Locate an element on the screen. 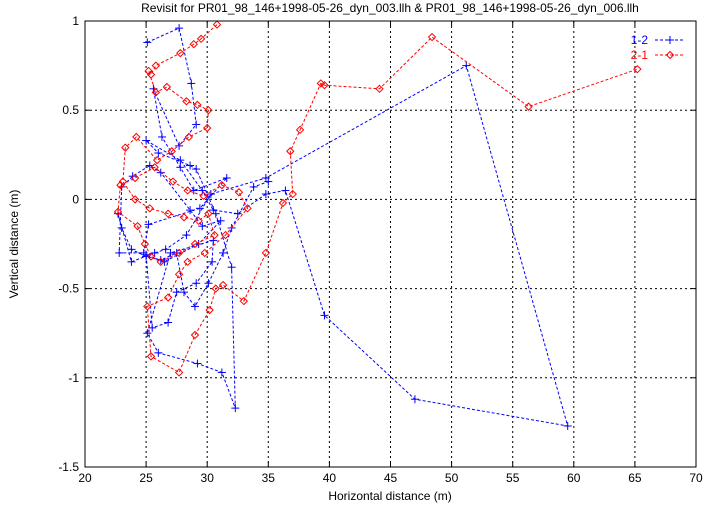 This screenshot has height=505, width=721. x-tick-label: 70 is located at coordinates (696, 478).